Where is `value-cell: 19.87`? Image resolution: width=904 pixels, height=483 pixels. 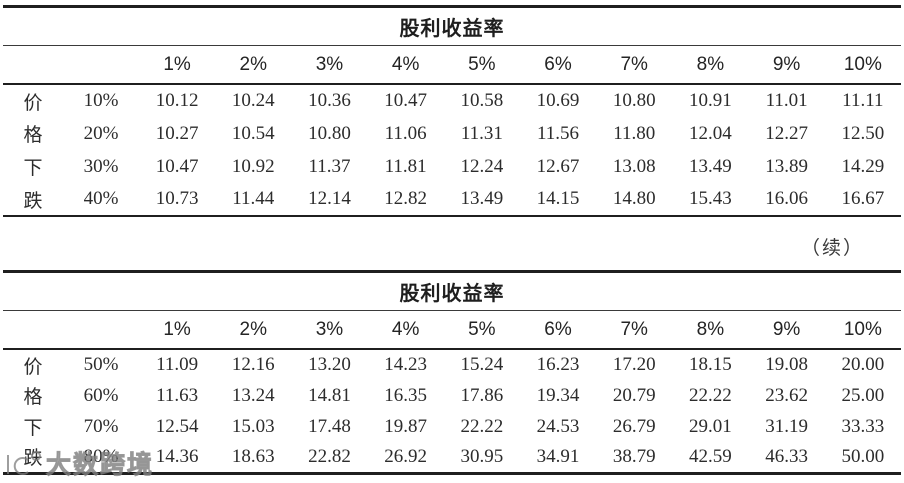
value-cell: 19.87 is located at coordinates (406, 426).